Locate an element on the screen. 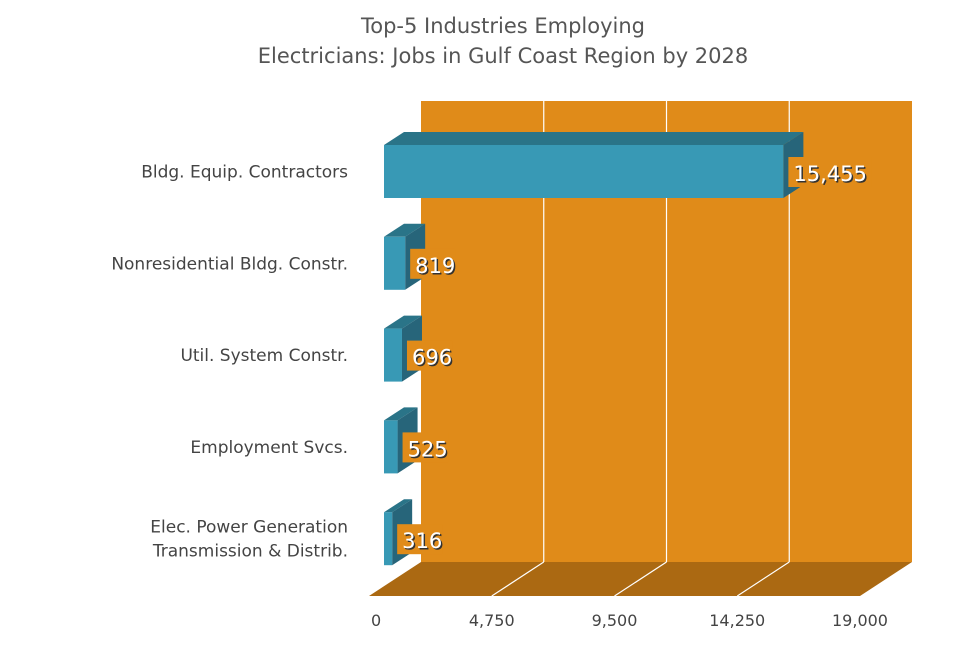 This screenshot has height=656, width=975. category-label: Nonresidential Bldg. Constr. is located at coordinates (229, 264).